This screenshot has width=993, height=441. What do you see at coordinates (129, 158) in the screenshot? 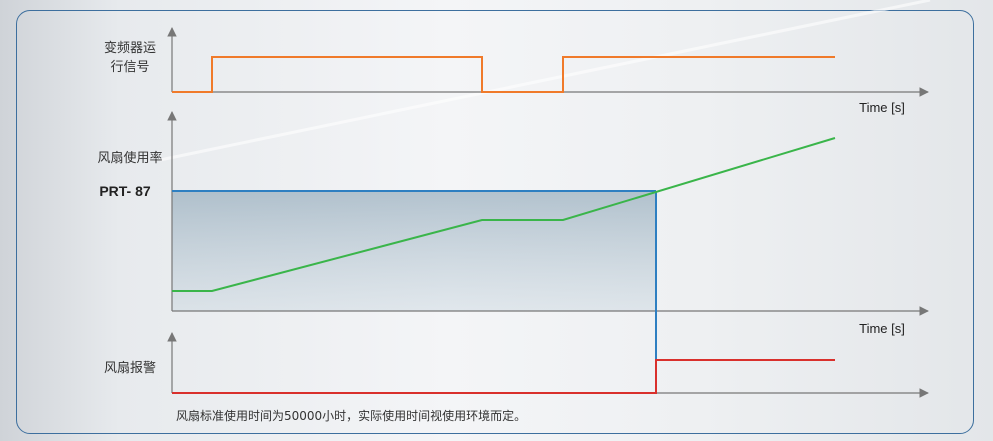
I see `usage-rate-label: 风扇使用率` at bounding box center [129, 158].